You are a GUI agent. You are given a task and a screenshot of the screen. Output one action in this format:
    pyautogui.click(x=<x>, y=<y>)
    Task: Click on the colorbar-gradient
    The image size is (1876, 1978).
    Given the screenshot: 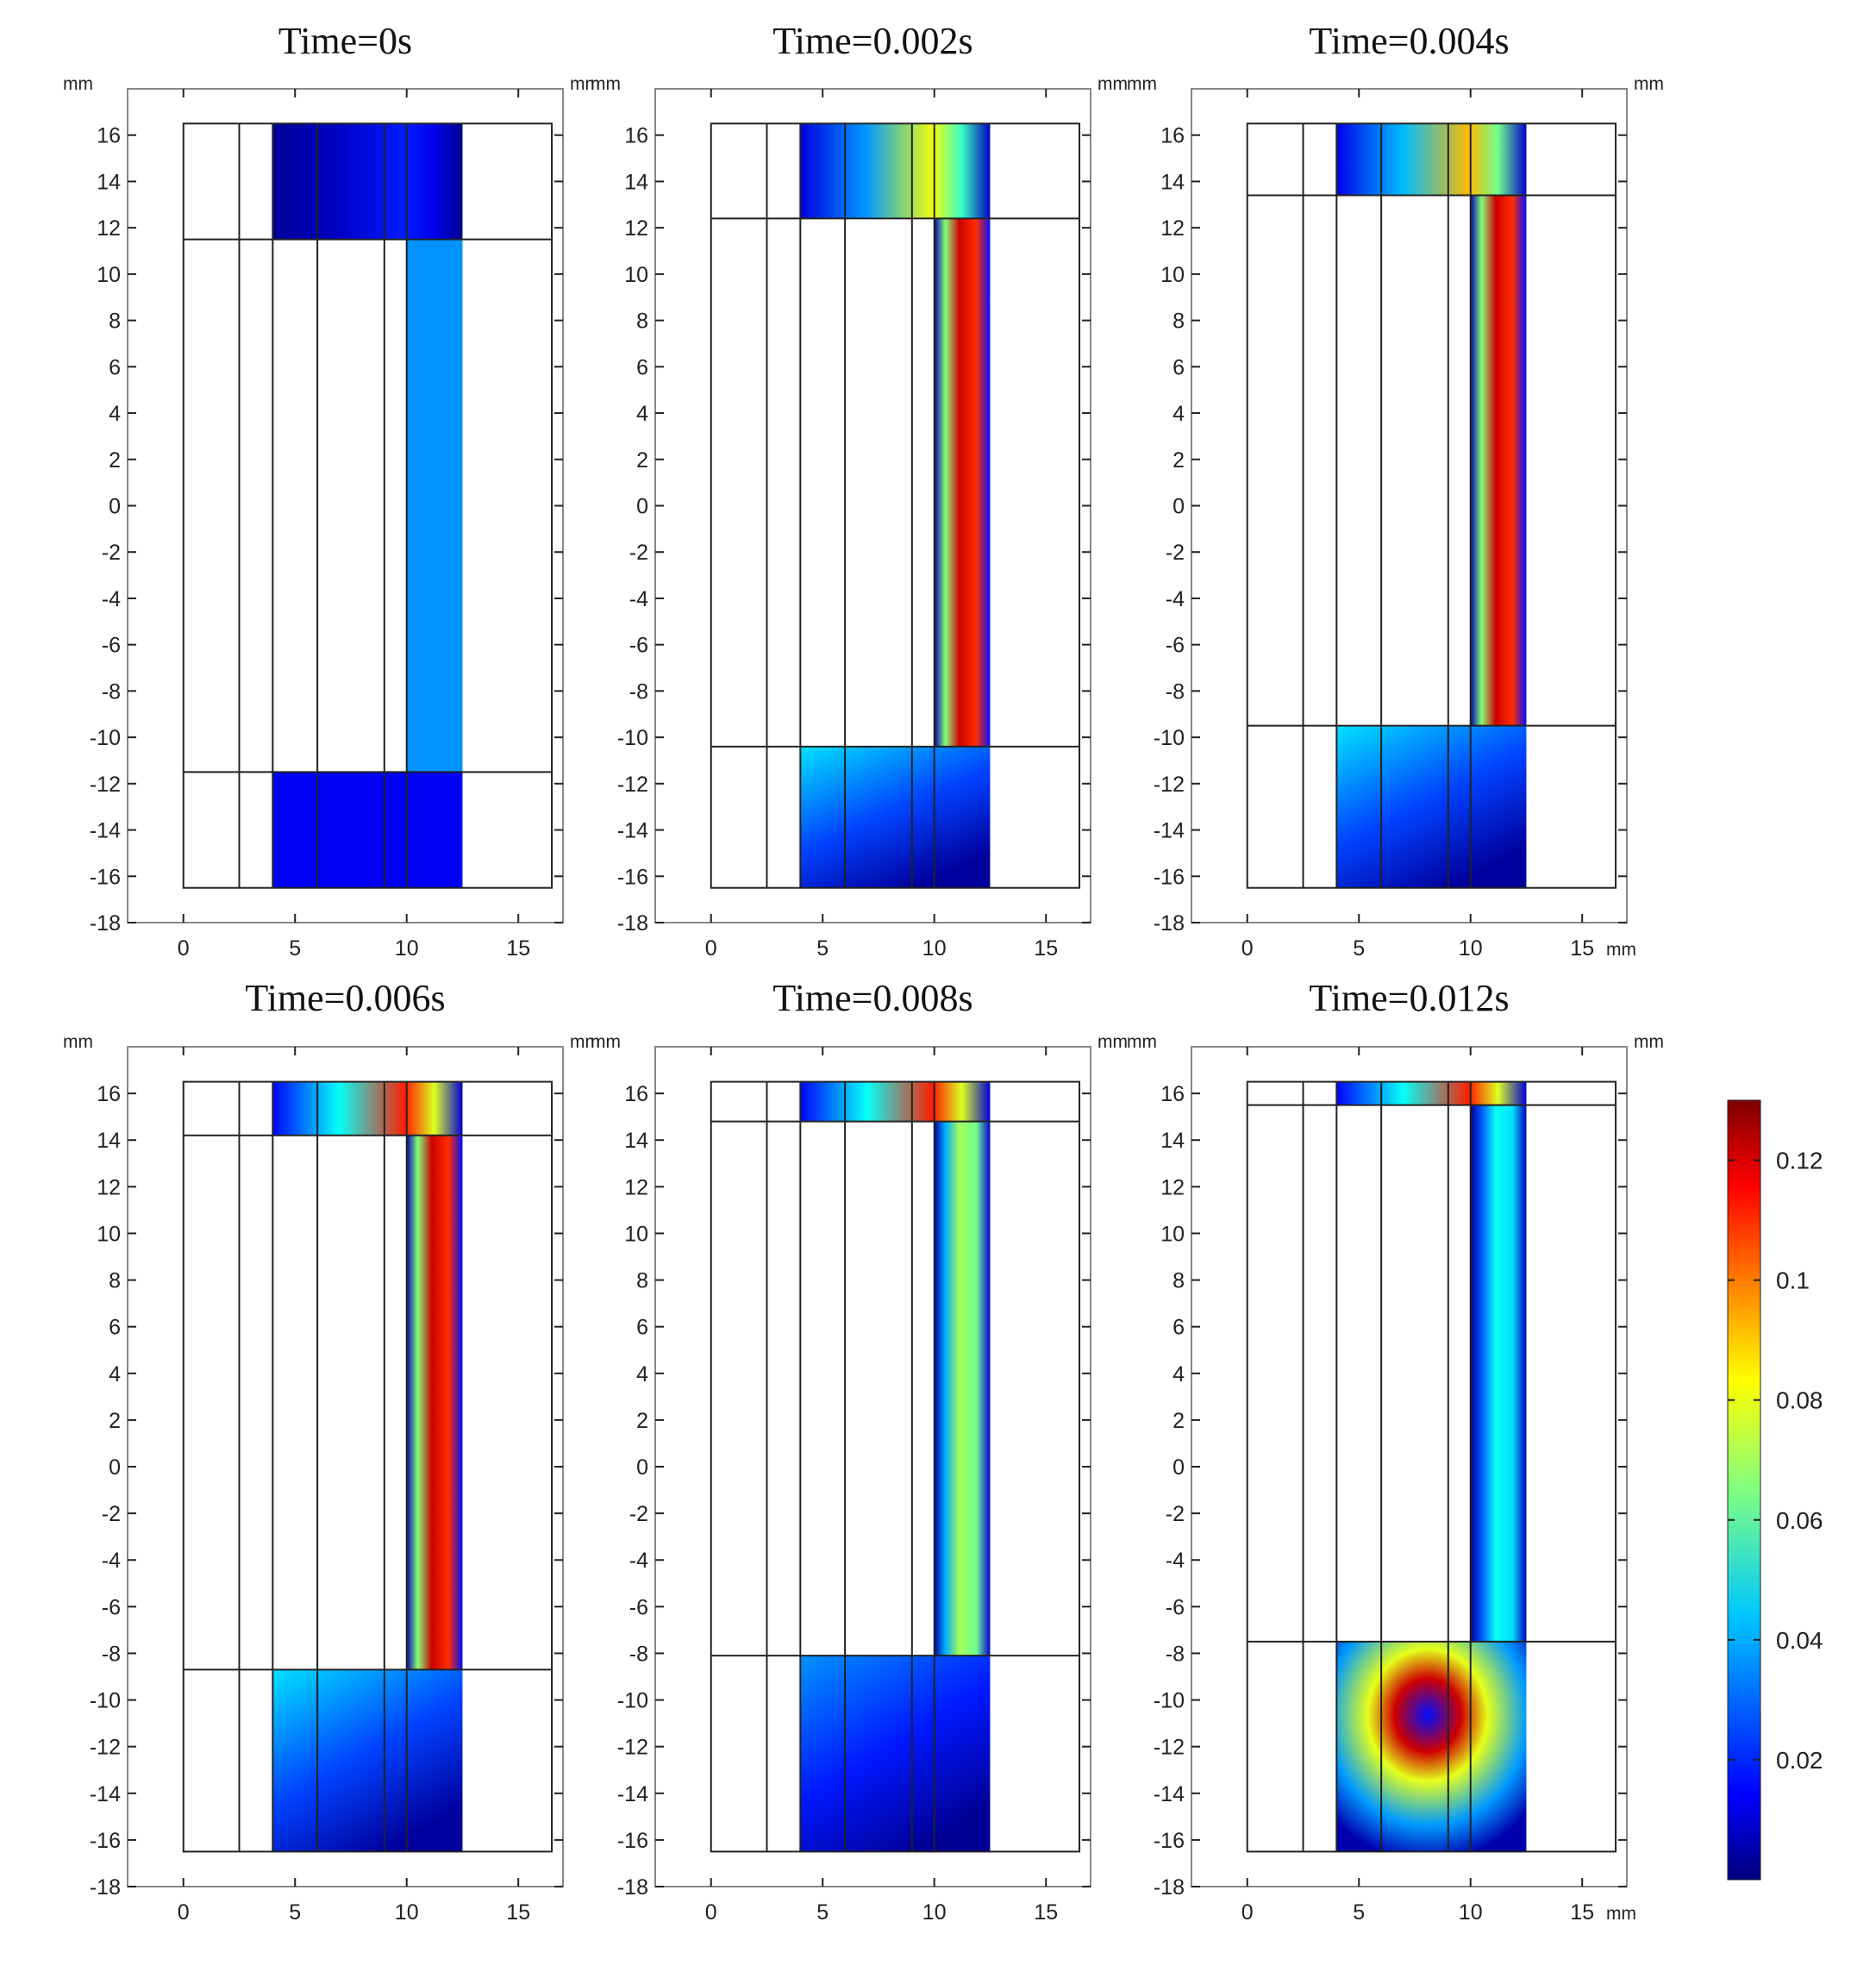 What is the action you would take?
    pyautogui.click(x=1744, y=1490)
    